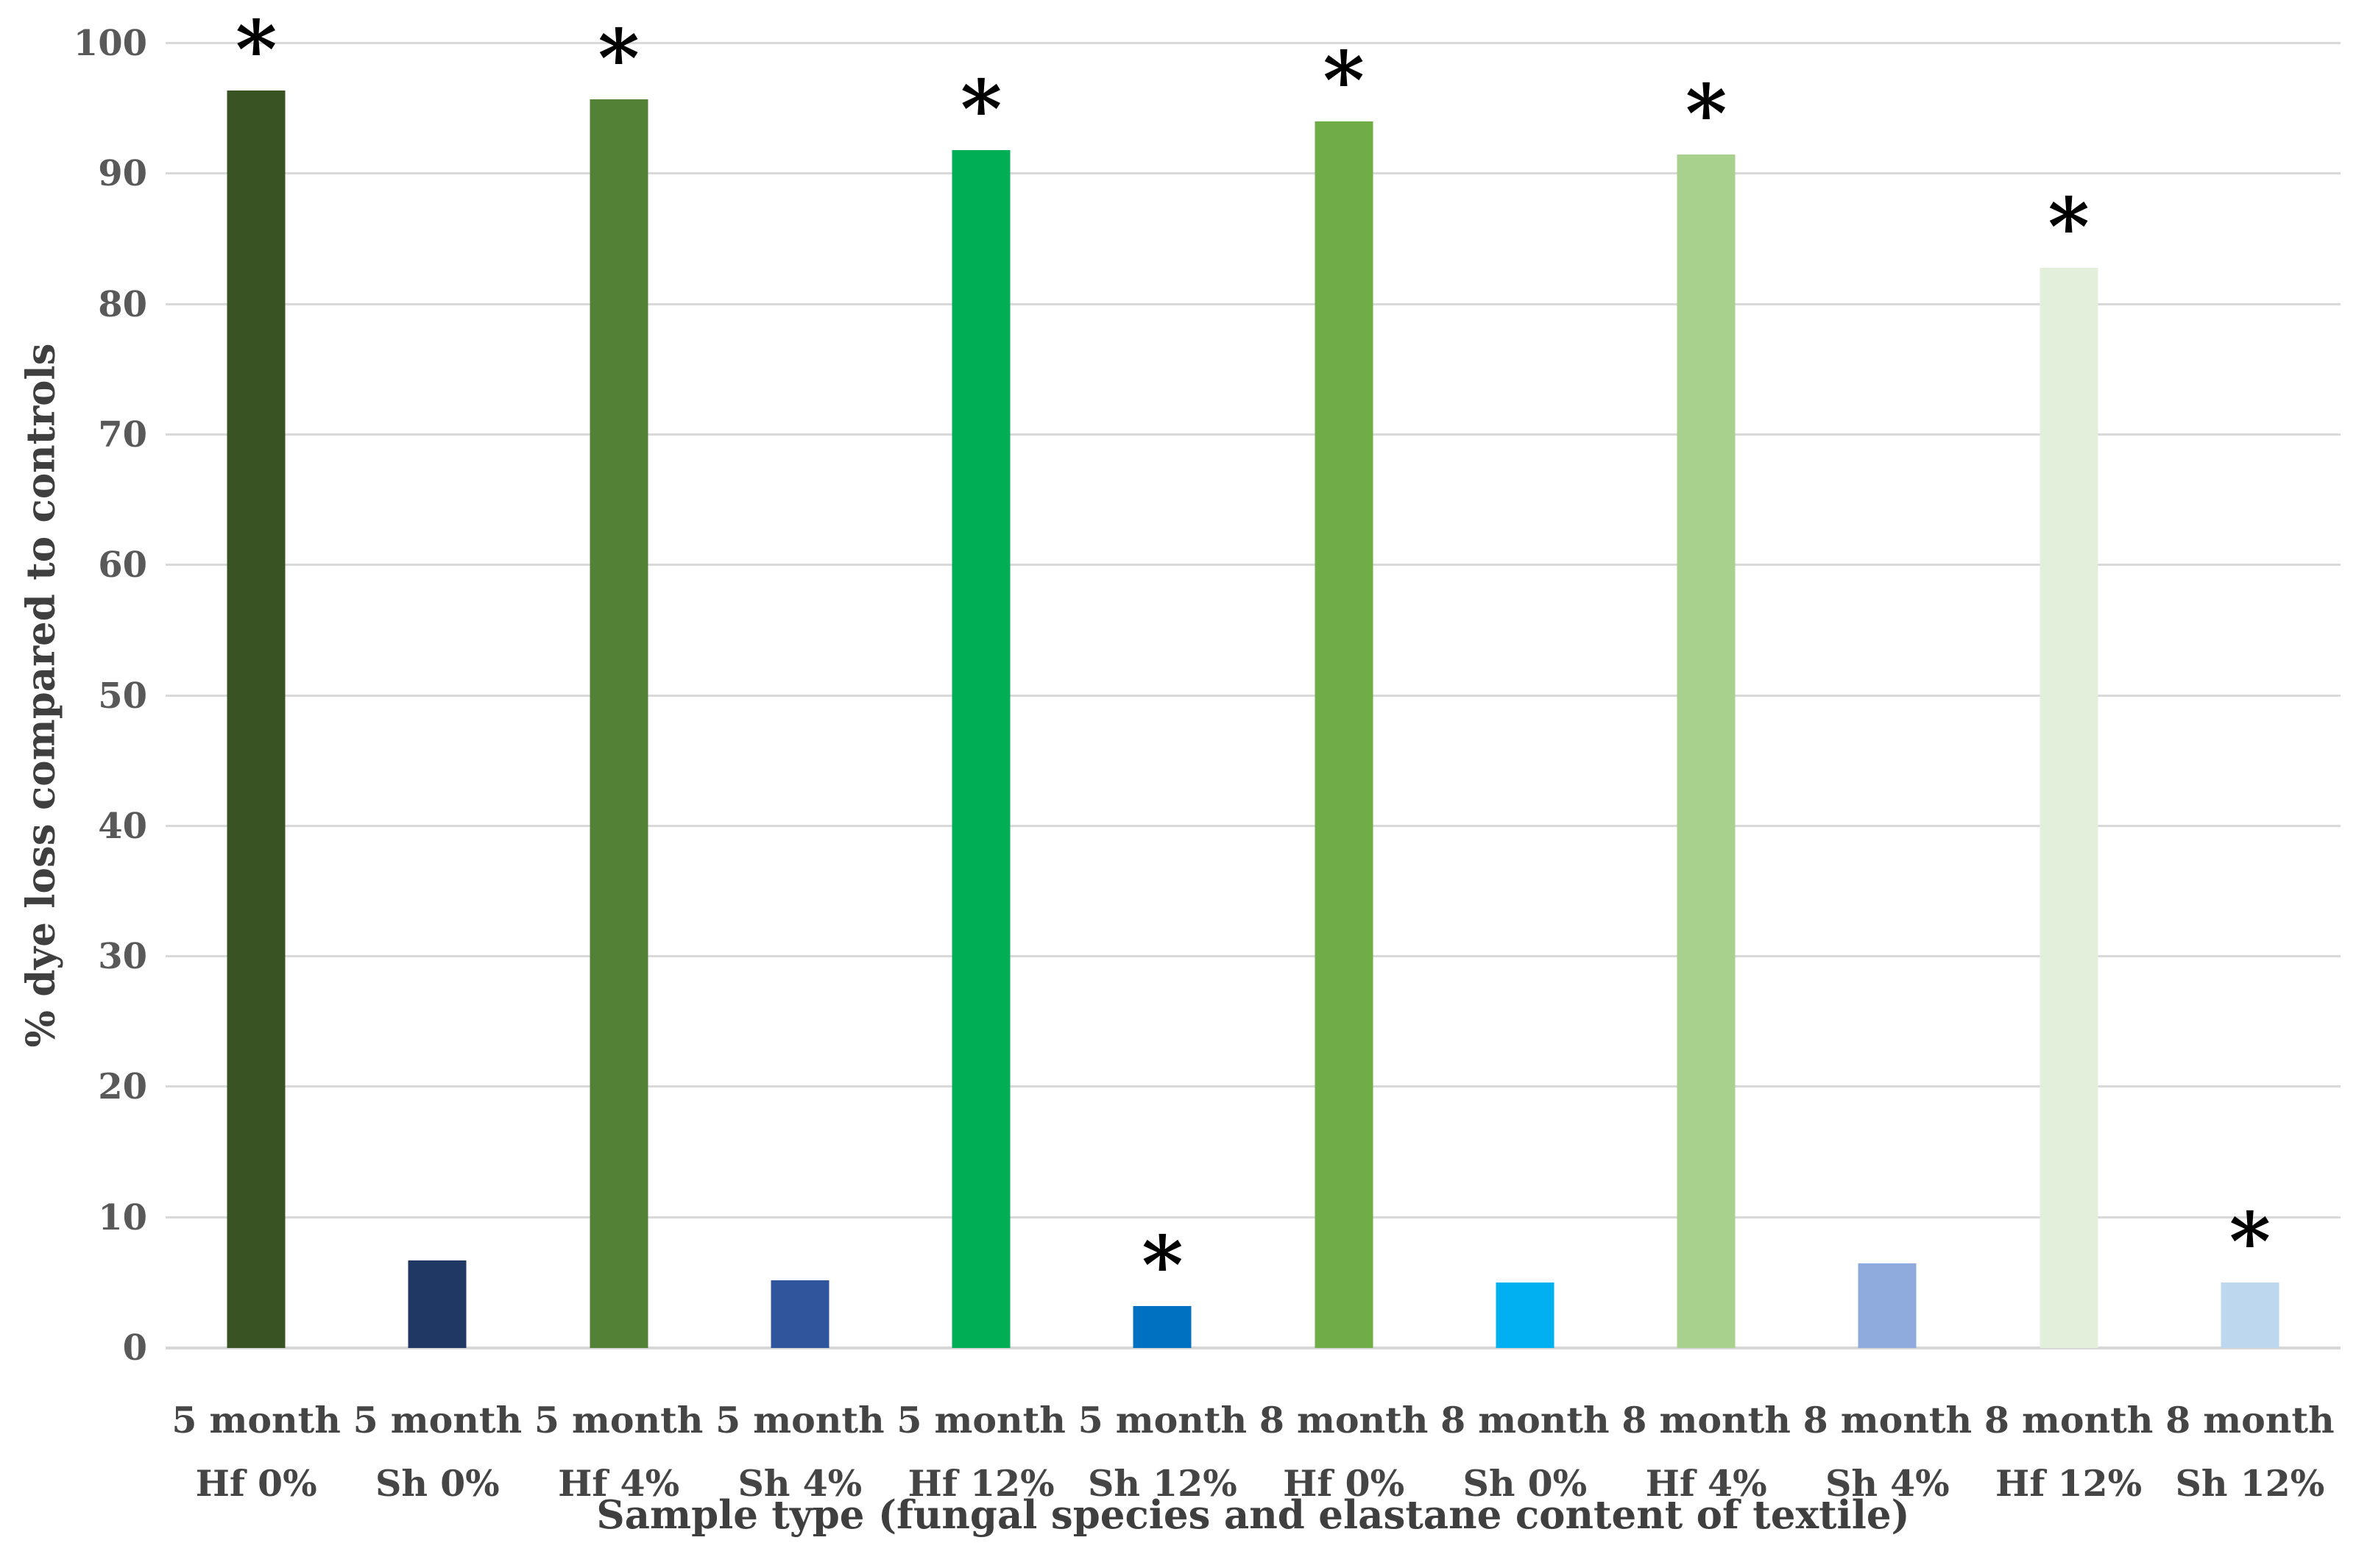 The height and width of the screenshot is (1568, 2370). What do you see at coordinates (801, 1314) in the screenshot?
I see `bar-5month-sh4` at bounding box center [801, 1314].